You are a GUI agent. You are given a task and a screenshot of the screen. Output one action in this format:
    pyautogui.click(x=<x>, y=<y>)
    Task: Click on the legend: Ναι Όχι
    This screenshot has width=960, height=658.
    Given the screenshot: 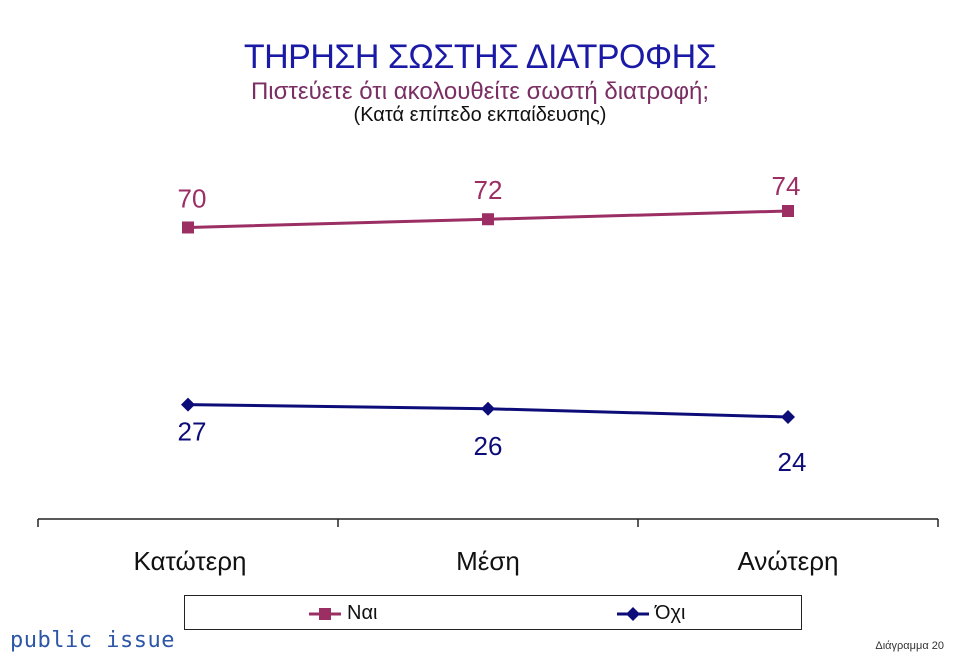 What is the action you would take?
    pyautogui.click(x=493, y=612)
    